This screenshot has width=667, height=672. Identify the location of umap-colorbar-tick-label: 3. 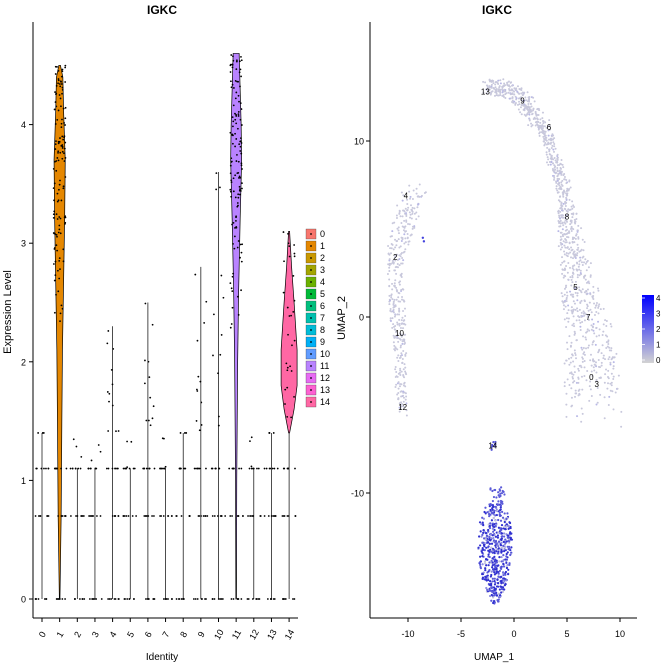
(658, 314).